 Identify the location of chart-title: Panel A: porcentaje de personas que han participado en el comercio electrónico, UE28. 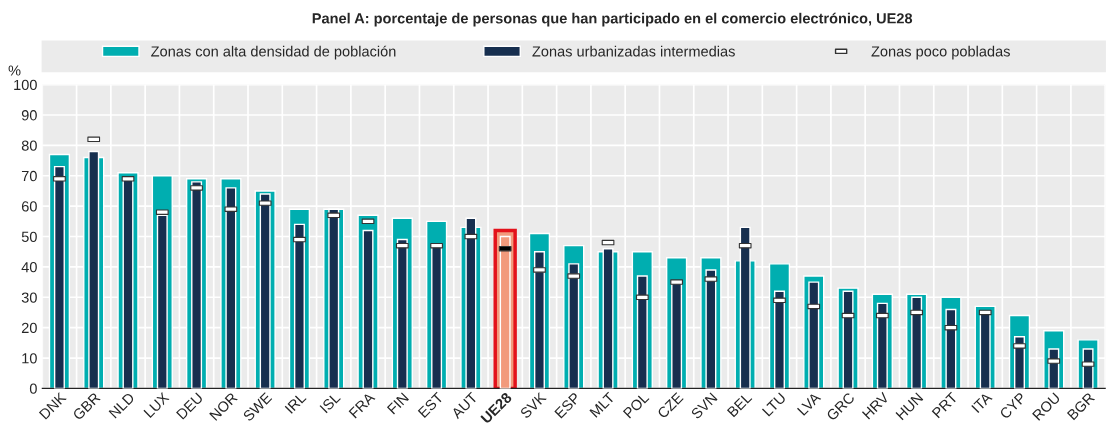
(612, 19).